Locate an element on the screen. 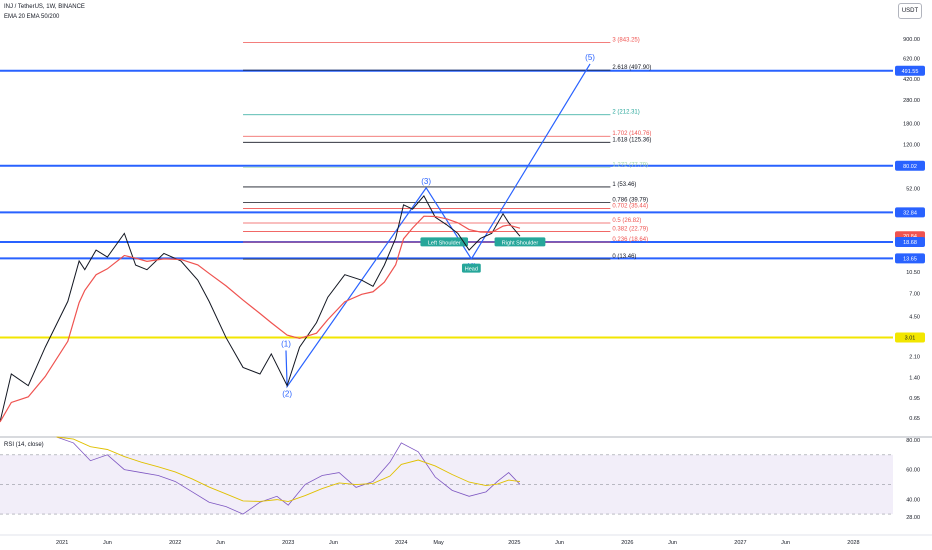 Image resolution: width=932 pixels, height=550 pixels. pattern-label: Right Shoulder is located at coordinates (520, 243).